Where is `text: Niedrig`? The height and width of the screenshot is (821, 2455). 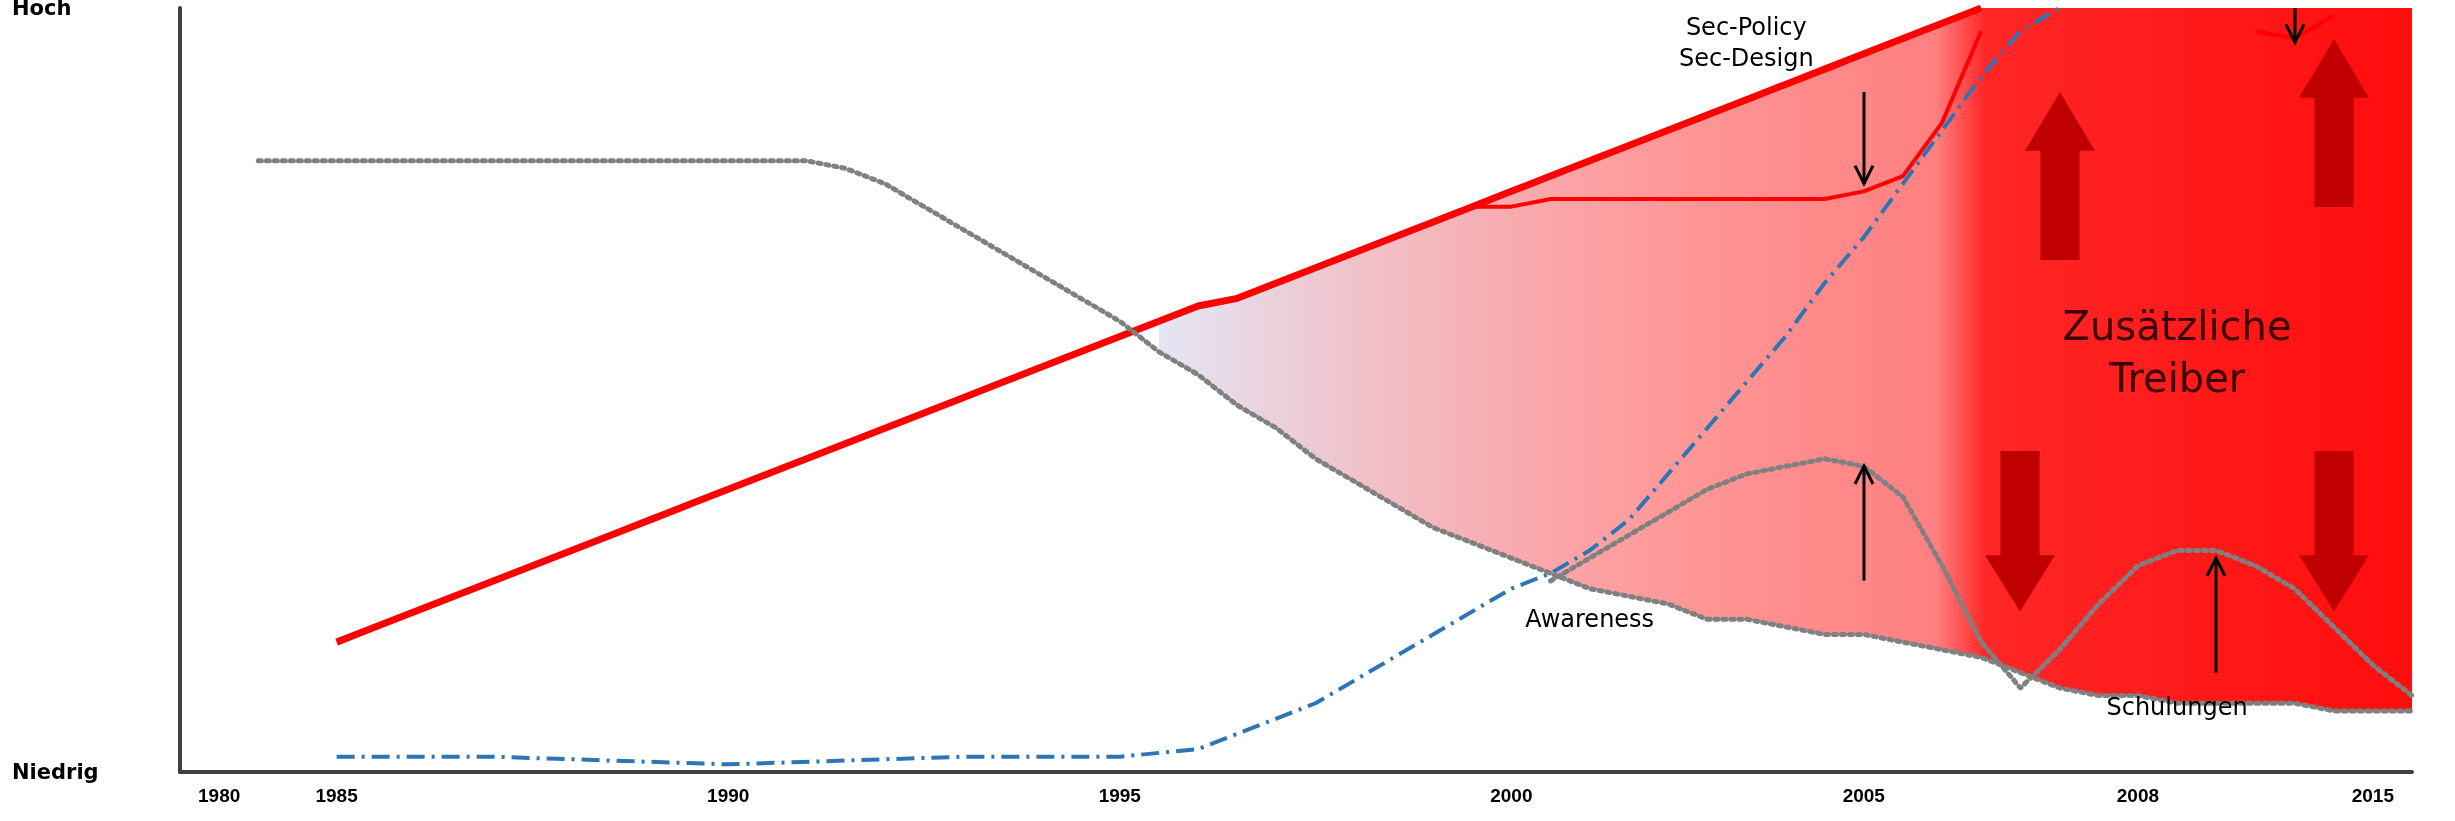 text: Niedrig is located at coordinates (55, 772).